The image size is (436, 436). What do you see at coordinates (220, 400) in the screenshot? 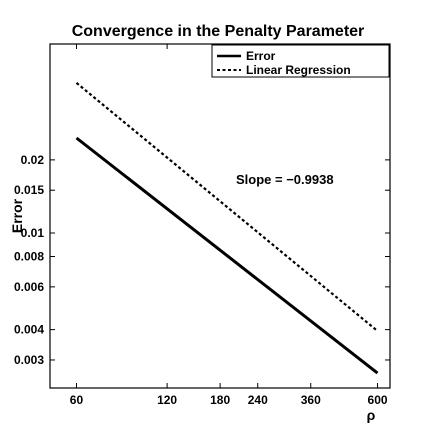
I see `x-tick-label: 180` at bounding box center [220, 400].